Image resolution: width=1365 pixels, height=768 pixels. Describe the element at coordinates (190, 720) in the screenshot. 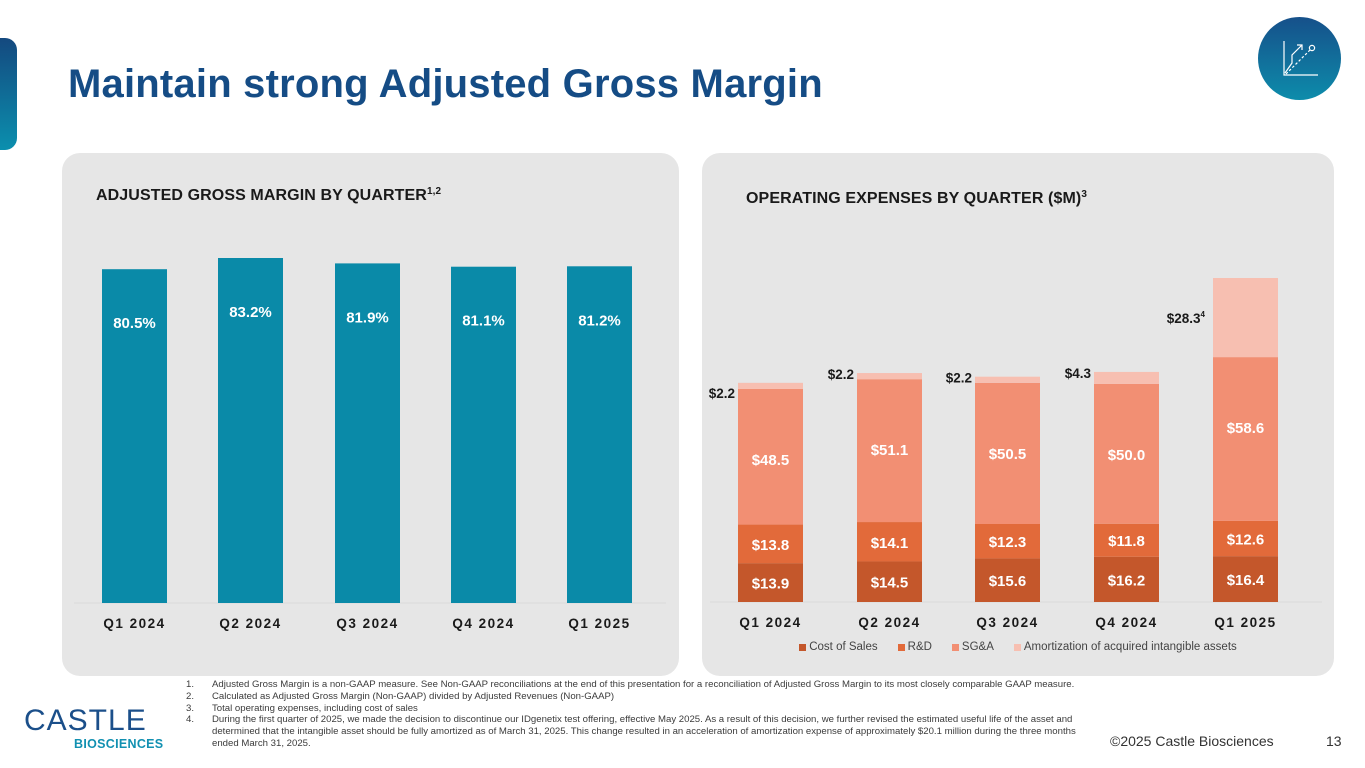

I see `footnote-number: 4.` at that location.